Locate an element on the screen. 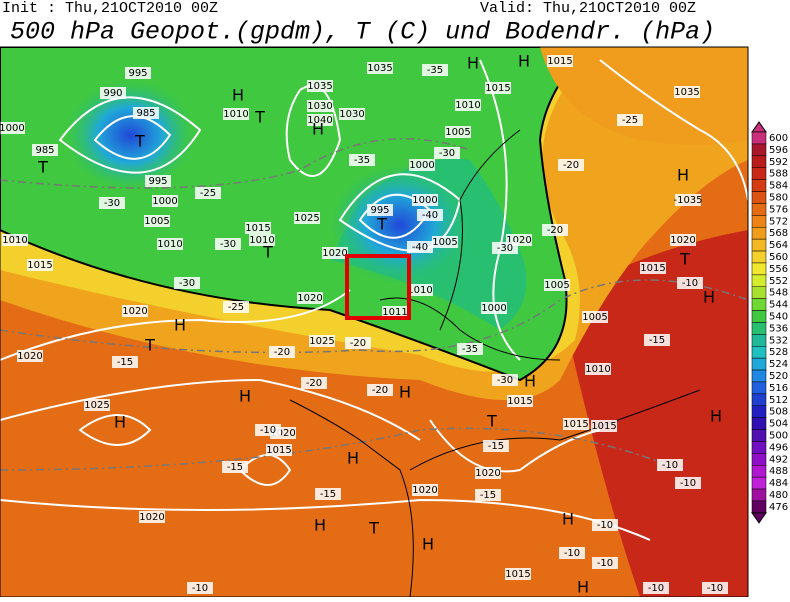  contour-label: -1035 is located at coordinates (687, 200).